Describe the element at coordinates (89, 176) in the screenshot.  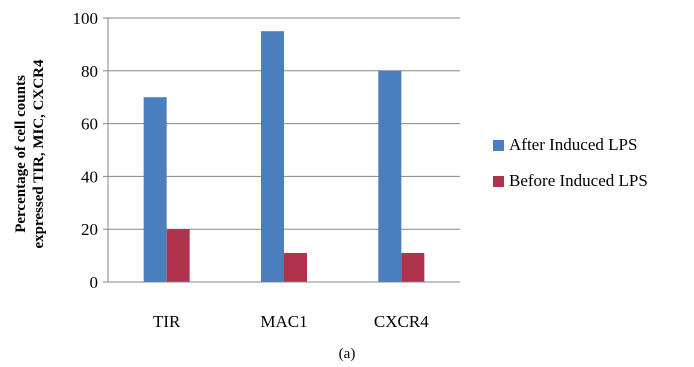
I see `y-tick-label: 40` at that location.